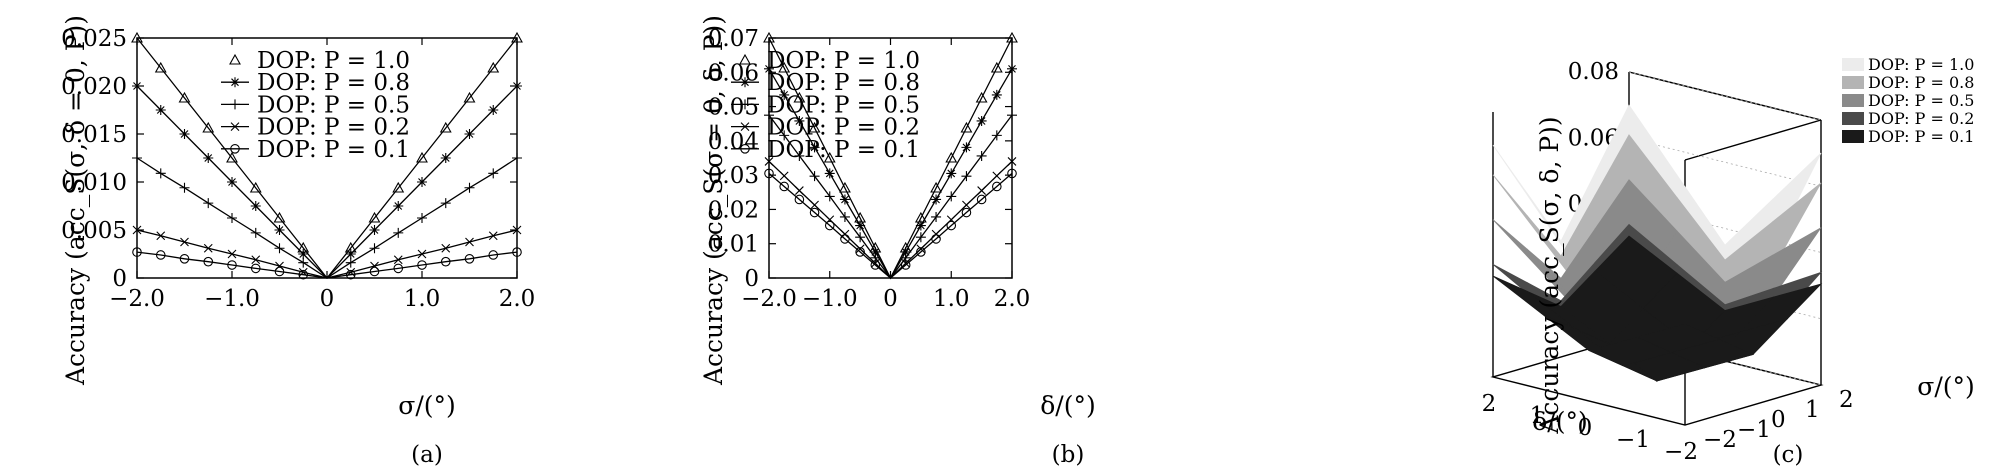 Image resolution: width=2008 pixels, height=472 pixels. I want to click on chart-c-legend-label: DOP: P = 0.1, so click(1921, 136).